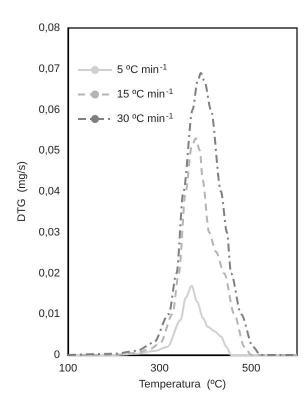  What do you see at coordinates (49, 68) in the screenshot?
I see `y-tick-label: 0,07` at bounding box center [49, 68].